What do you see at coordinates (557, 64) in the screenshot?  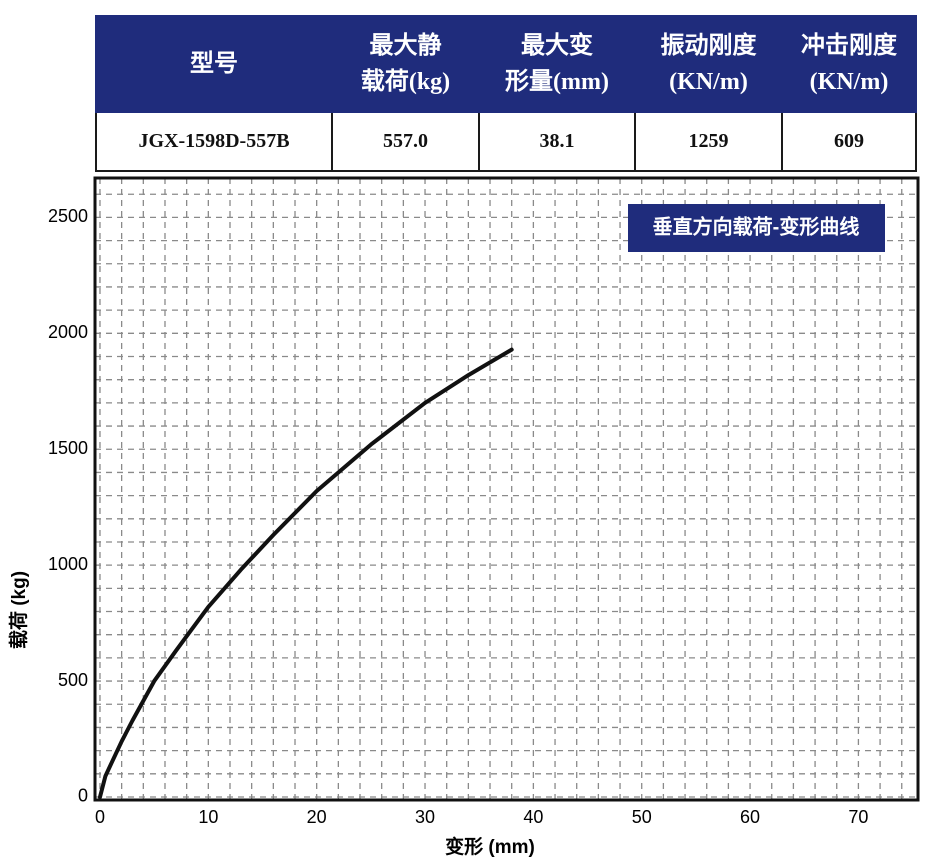 I see `header-cell: 最大变 形量(mm)` at bounding box center [557, 64].